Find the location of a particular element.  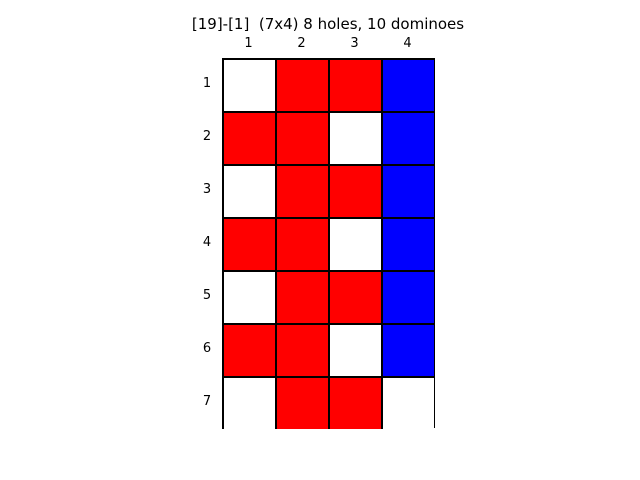

grid-cell-horizontal-domino-r3-c2 is located at coordinates (301, 190).